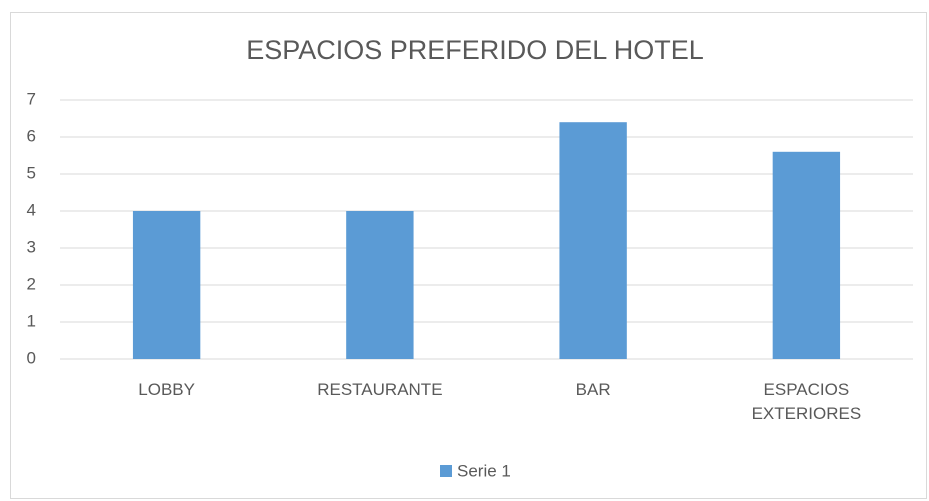 The width and height of the screenshot is (929, 501). I want to click on y-tick-label: 1, so click(31, 320).